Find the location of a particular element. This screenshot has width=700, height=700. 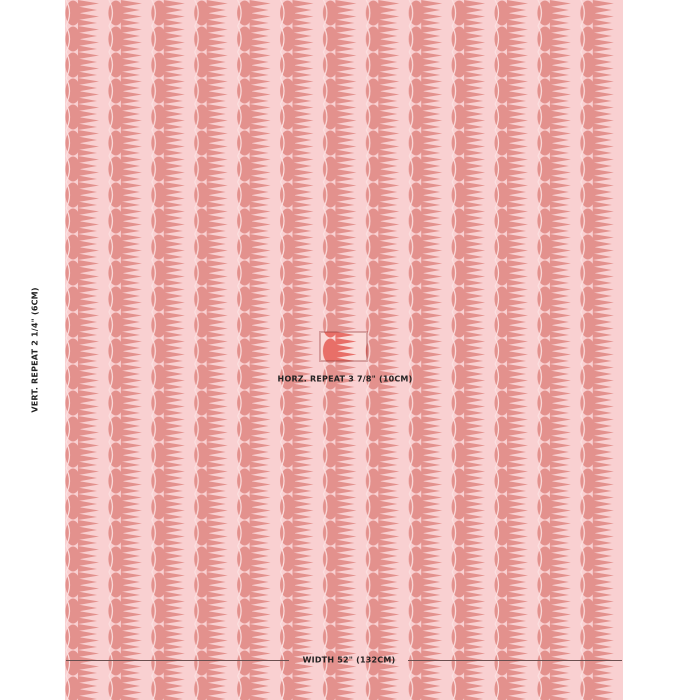

width-line-right is located at coordinates (515, 660).